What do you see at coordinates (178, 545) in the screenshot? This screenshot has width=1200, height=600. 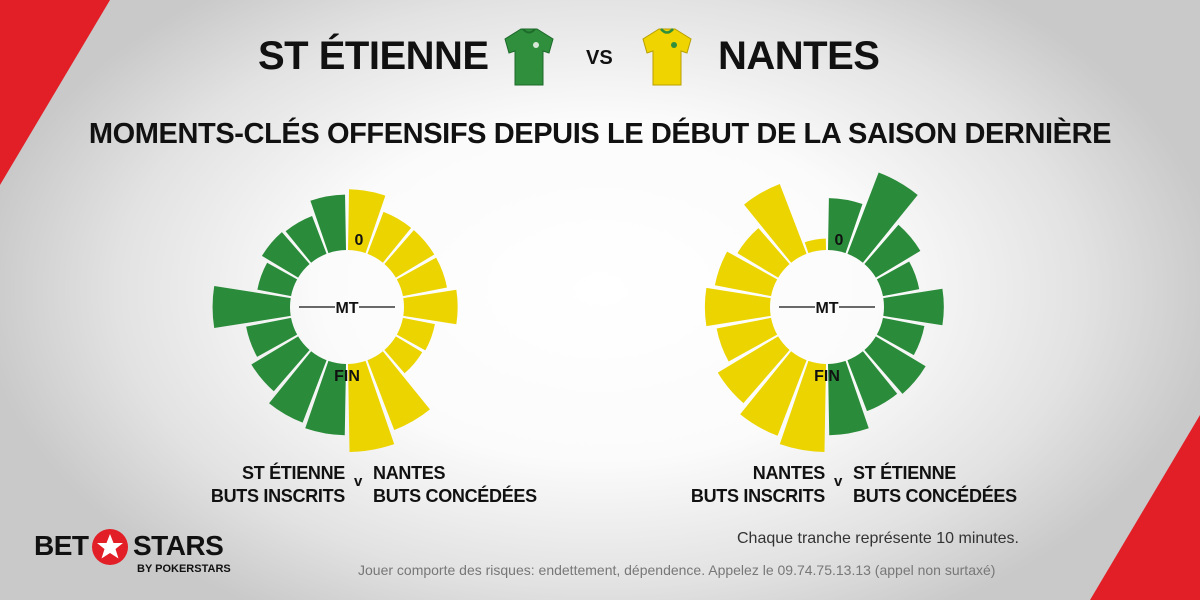 I see `logo-stars-text: STARS` at bounding box center [178, 545].